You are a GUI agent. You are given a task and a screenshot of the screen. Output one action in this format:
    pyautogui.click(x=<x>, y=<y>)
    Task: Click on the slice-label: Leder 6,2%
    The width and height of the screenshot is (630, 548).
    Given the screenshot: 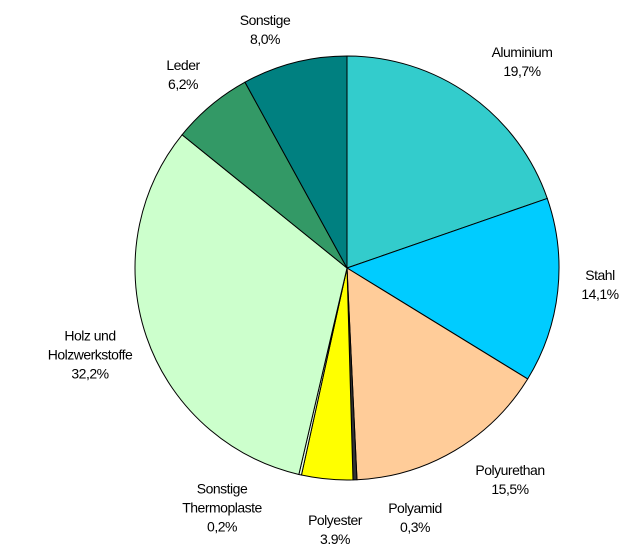 What is the action you would take?
    pyautogui.click(x=183, y=75)
    